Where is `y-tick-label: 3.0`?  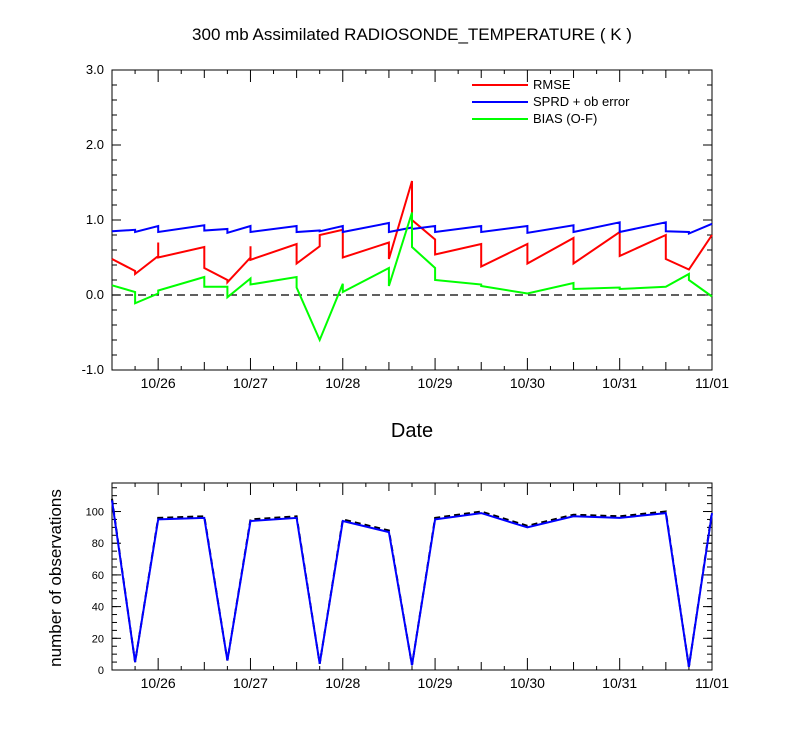 y-tick-label: 3.0 is located at coordinates (95, 69).